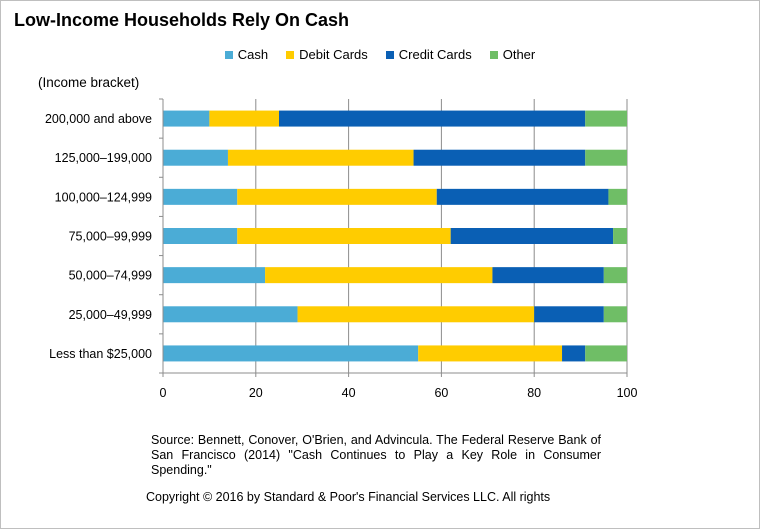 The height and width of the screenshot is (529, 760). I want to click on legend-item-debit-cards: Debit Cards, so click(327, 54).